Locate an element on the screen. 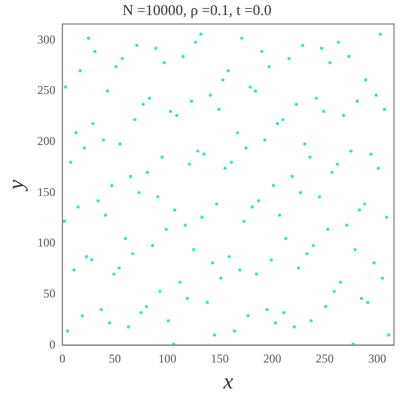 This screenshot has height=400, width=400. y-tick-label: 50 is located at coordinates (49, 293).